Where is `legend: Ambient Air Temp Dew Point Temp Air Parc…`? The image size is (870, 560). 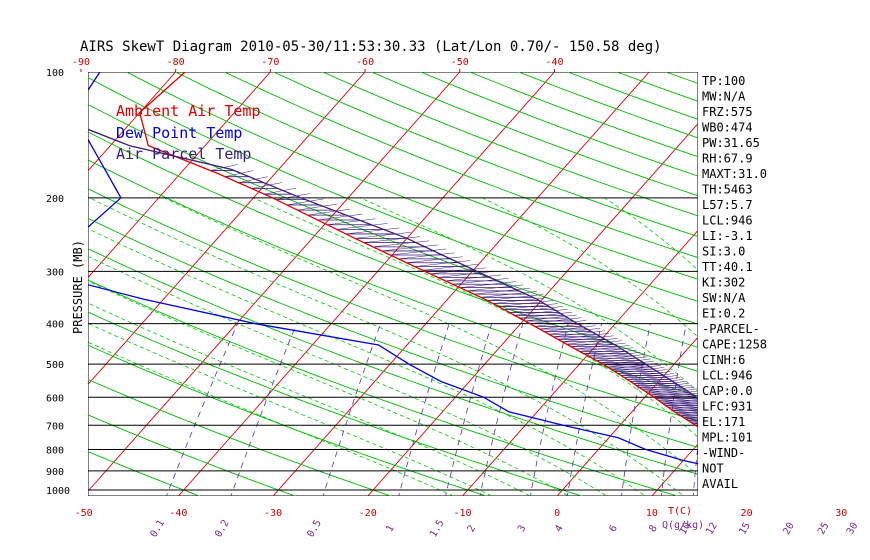 legend: Ambient Air Temp Dew Point Temp Air Parc… is located at coordinates (188, 132).